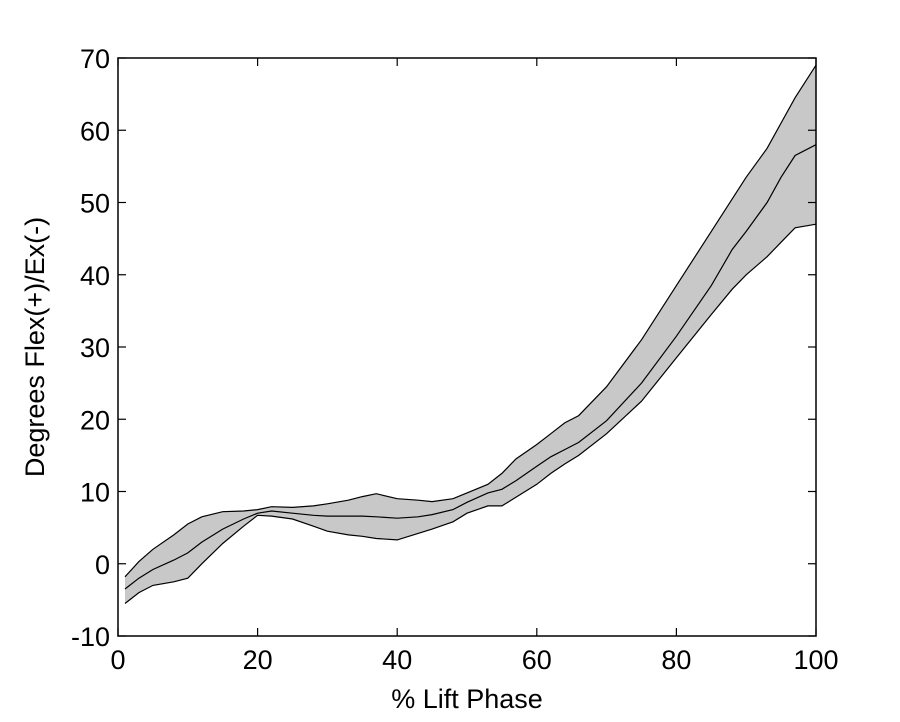  I want to click on x-tick-label: 40, so click(397, 660).